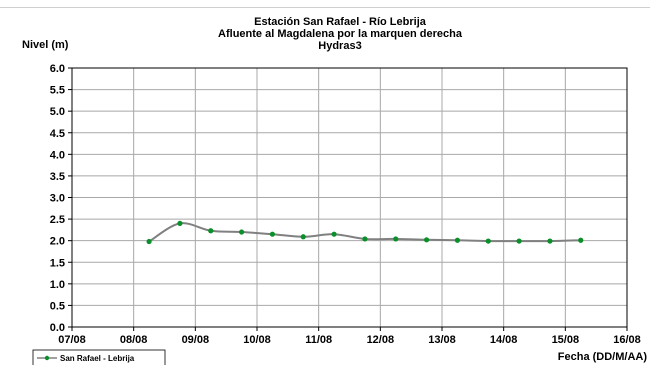 This screenshot has width=650, height=370. Describe the element at coordinates (257, 340) in the screenshot. I see `x-tick-label: 10/08` at that location.